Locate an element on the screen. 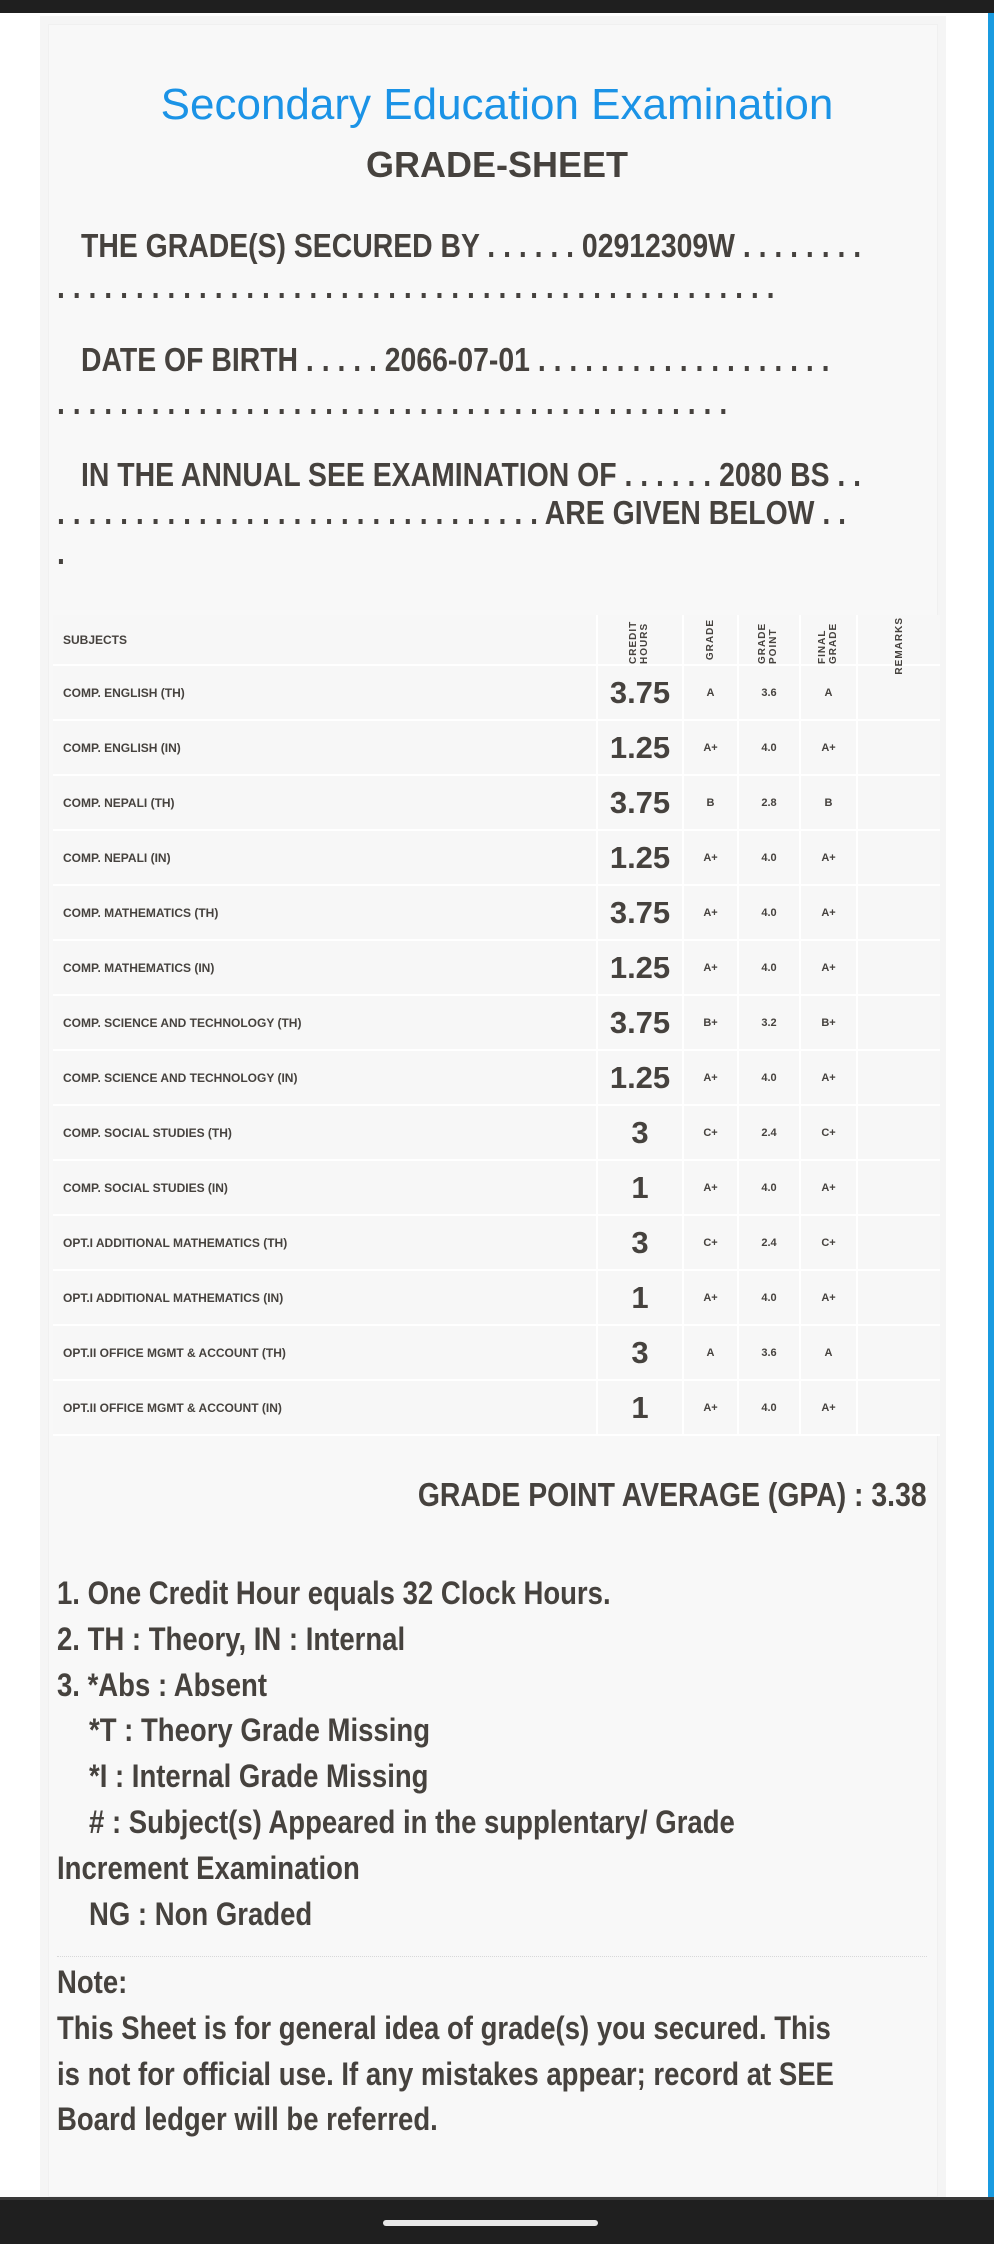 The image size is (994, 2244). subject-cell: COMP. SOCIAL STUDIES (TH) is located at coordinates (325, 1133).